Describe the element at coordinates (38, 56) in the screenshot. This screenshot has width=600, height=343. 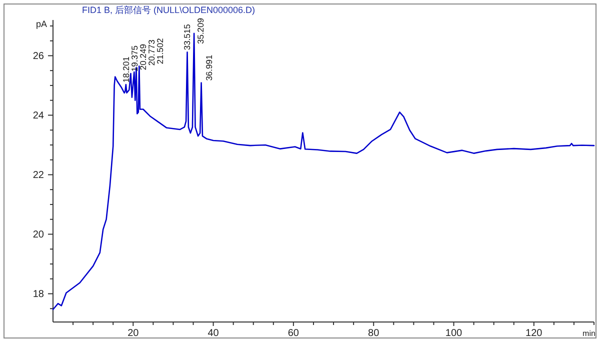
I see `y-tick-label: 26` at that location.